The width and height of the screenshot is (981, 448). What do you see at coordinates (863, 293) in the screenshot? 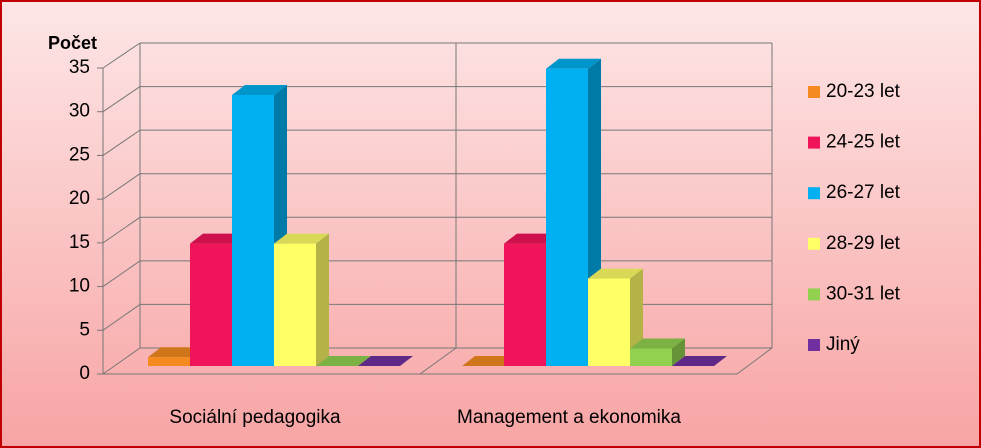
I see `legend-label: 30-31 let` at bounding box center [863, 293].